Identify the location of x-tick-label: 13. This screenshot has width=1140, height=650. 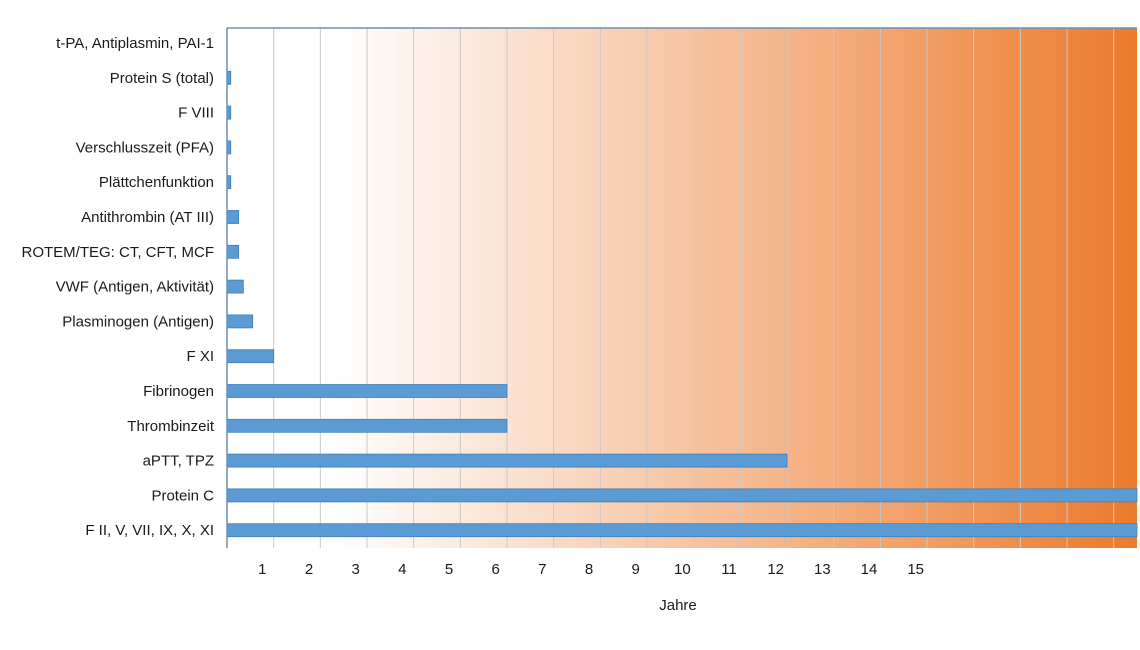
(822, 569).